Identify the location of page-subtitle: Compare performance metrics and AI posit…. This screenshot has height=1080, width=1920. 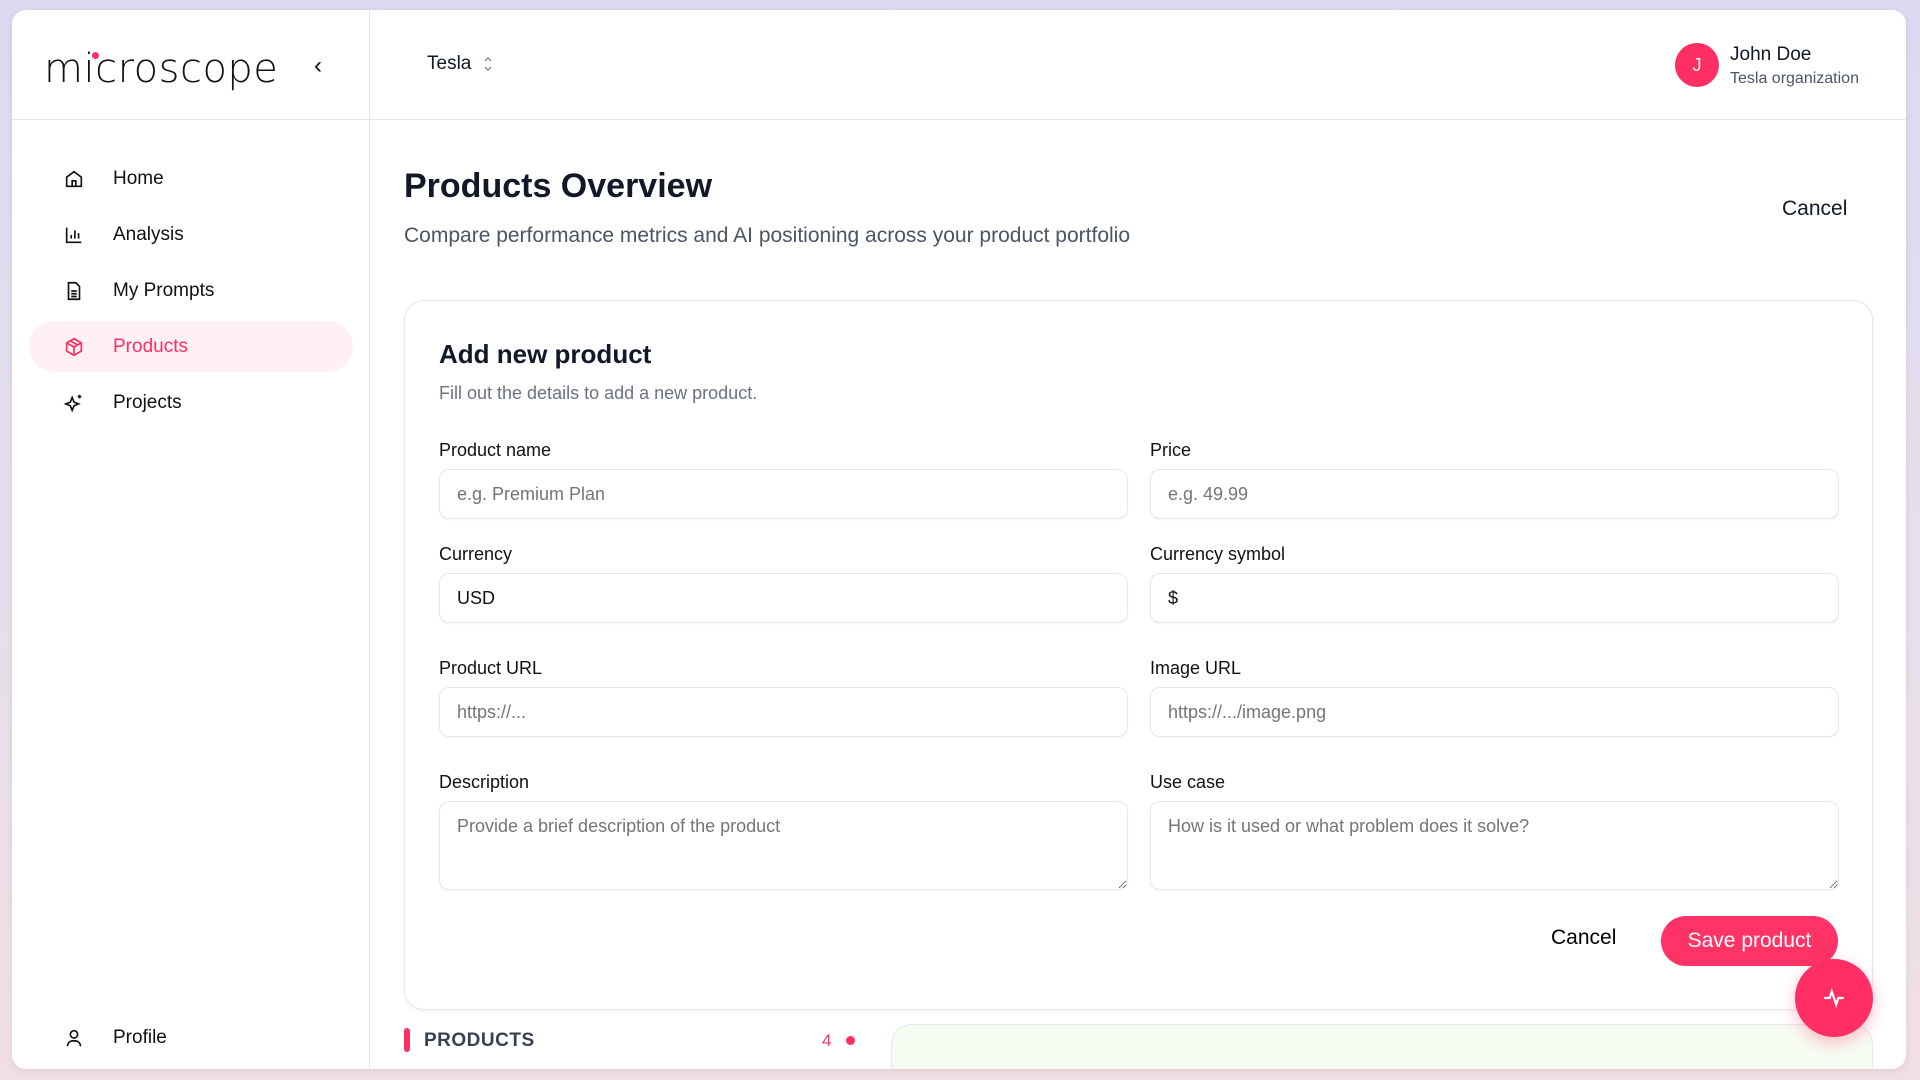
(767, 235).